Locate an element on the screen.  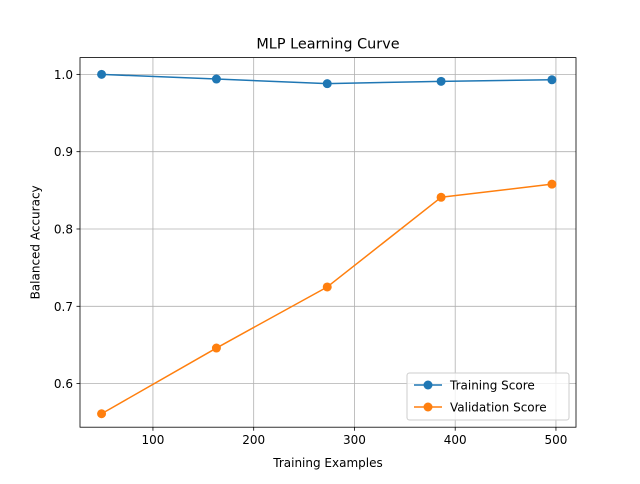
legend-label-training-score: Training Score is located at coordinates (492, 386).